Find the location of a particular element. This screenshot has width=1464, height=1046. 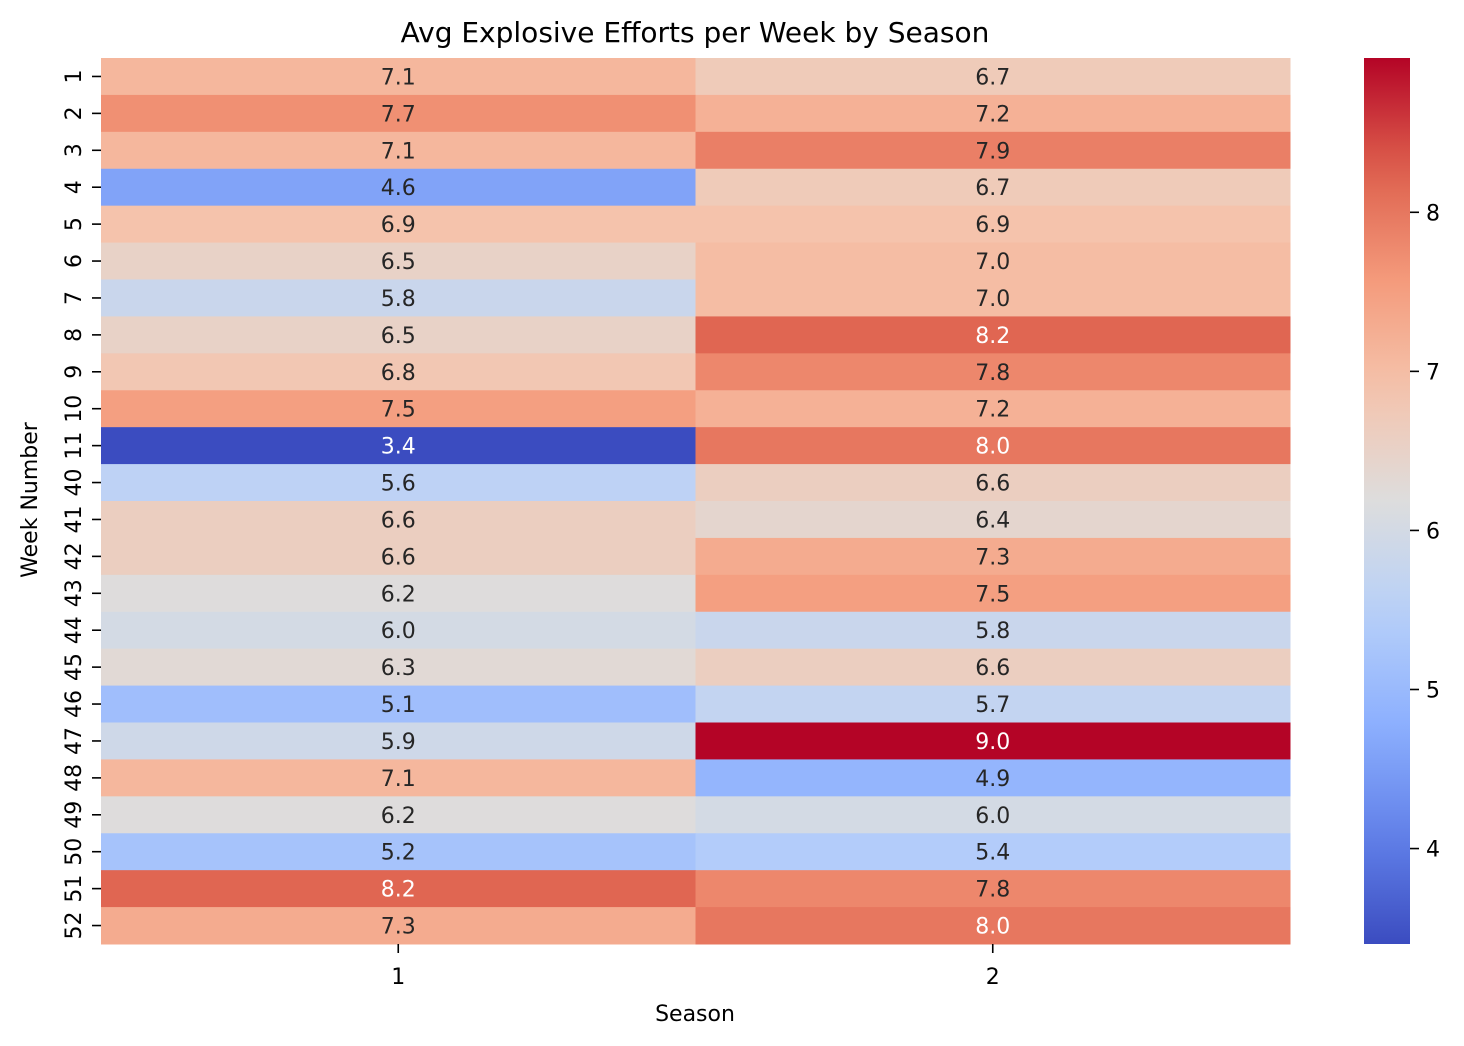

cell-label-week-7-season-2: 7.0 is located at coordinates (992, 299).